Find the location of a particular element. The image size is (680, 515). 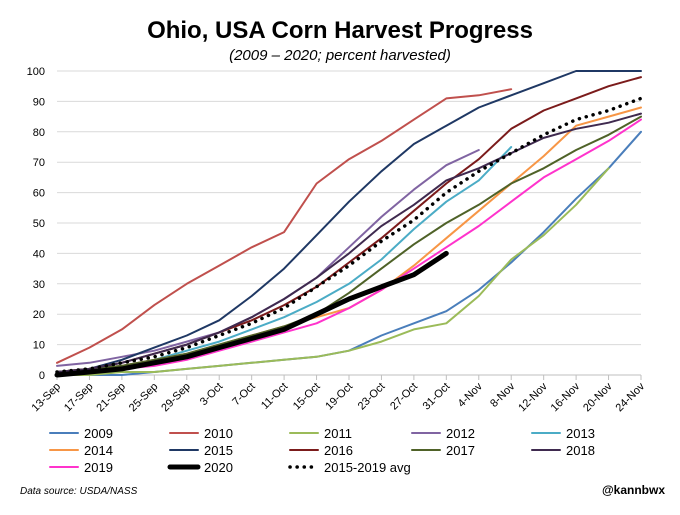

legend-label: 2015 is located at coordinates (218, 450).